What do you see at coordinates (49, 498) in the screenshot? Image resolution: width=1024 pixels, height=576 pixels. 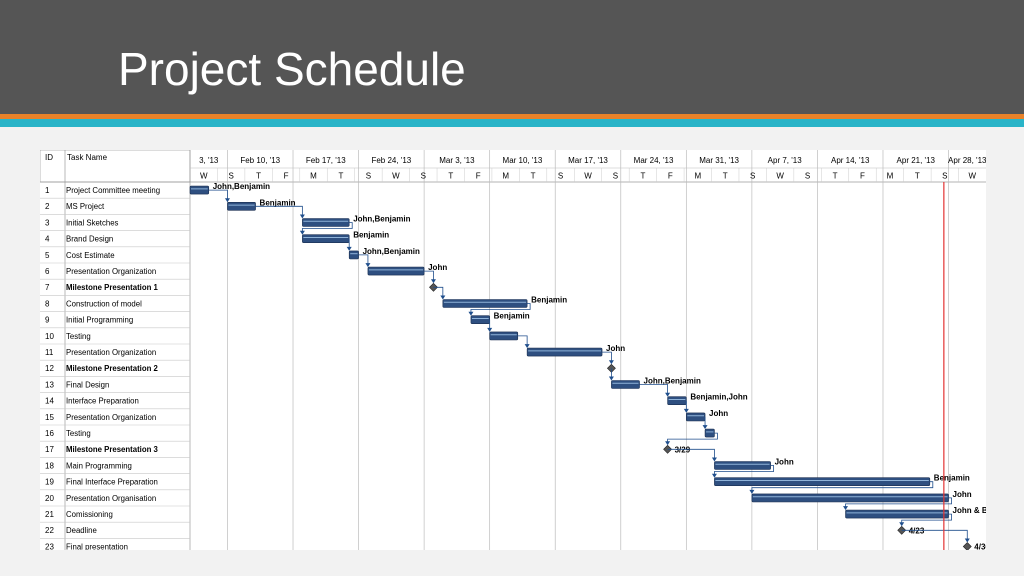 I see `task-id: 20` at bounding box center [49, 498].